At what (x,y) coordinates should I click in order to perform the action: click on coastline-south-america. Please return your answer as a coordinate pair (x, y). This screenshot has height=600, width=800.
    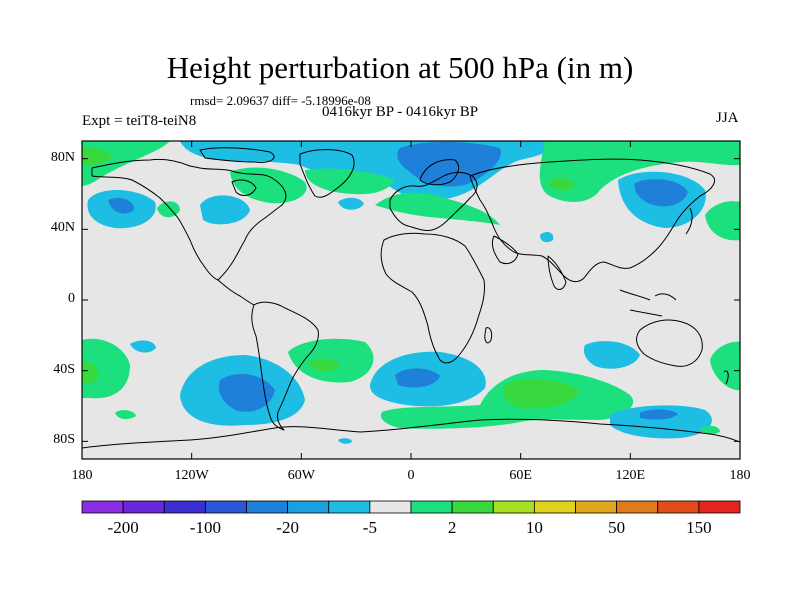
    Looking at the image, I should click on (285, 366).